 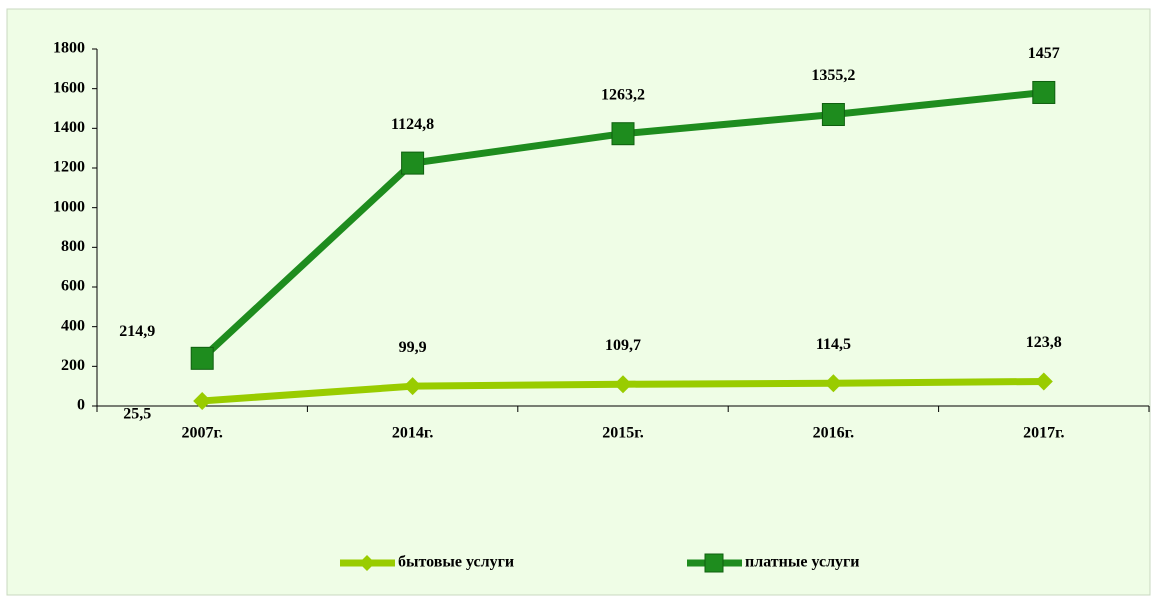 I want to click on y-tick-label: 1000, so click(x=69, y=206).